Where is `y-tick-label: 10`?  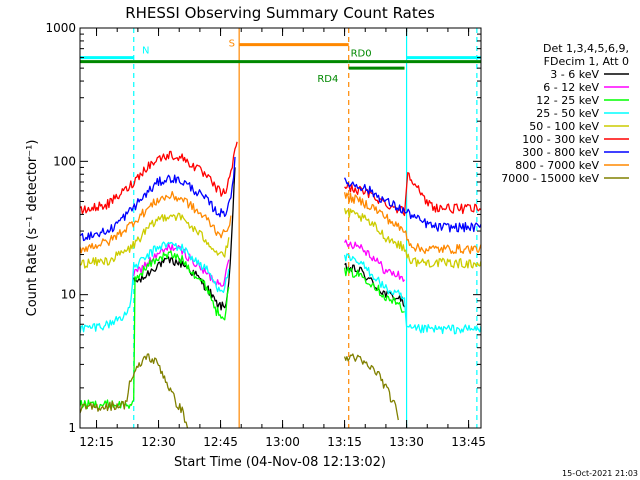 y-tick-label: 10 is located at coordinates (68, 295).